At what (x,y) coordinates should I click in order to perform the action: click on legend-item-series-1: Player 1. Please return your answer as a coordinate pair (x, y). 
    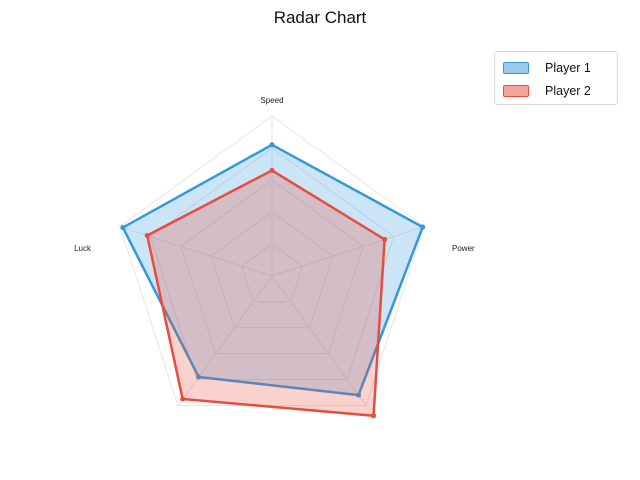
    Looking at the image, I should click on (547, 68).